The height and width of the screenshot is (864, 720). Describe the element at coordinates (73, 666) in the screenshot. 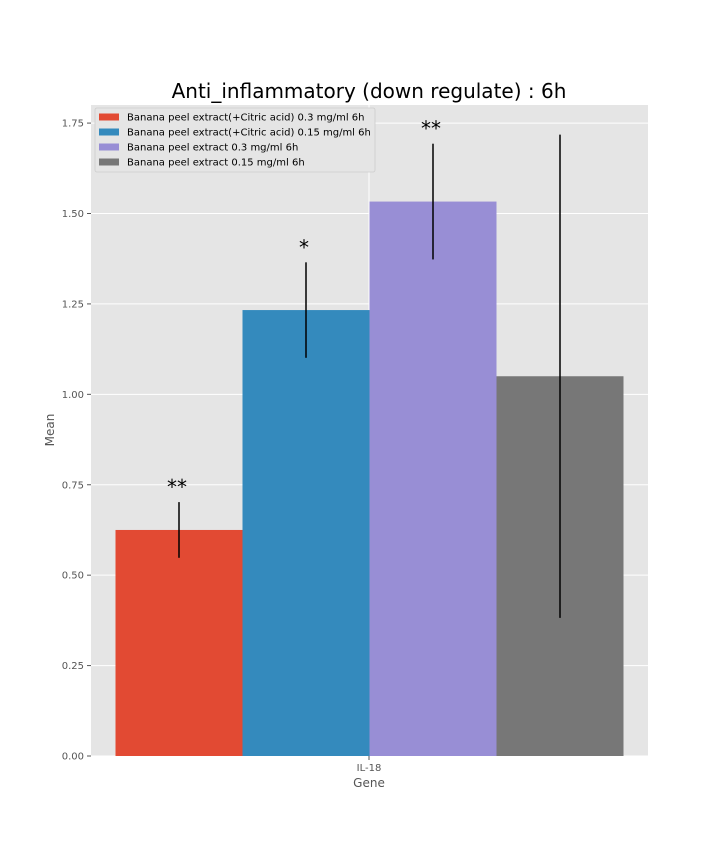

I see `y-tick-label: 0.25` at that location.